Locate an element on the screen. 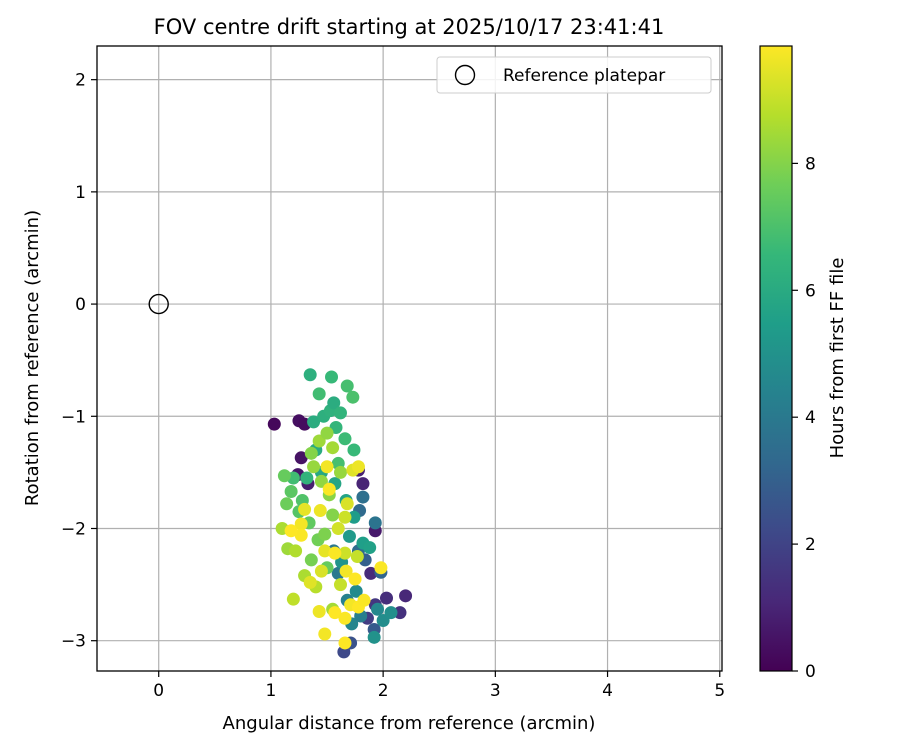  y-axis-ticks: −3 −2 −1 0 1 2 is located at coordinates (79, 361).